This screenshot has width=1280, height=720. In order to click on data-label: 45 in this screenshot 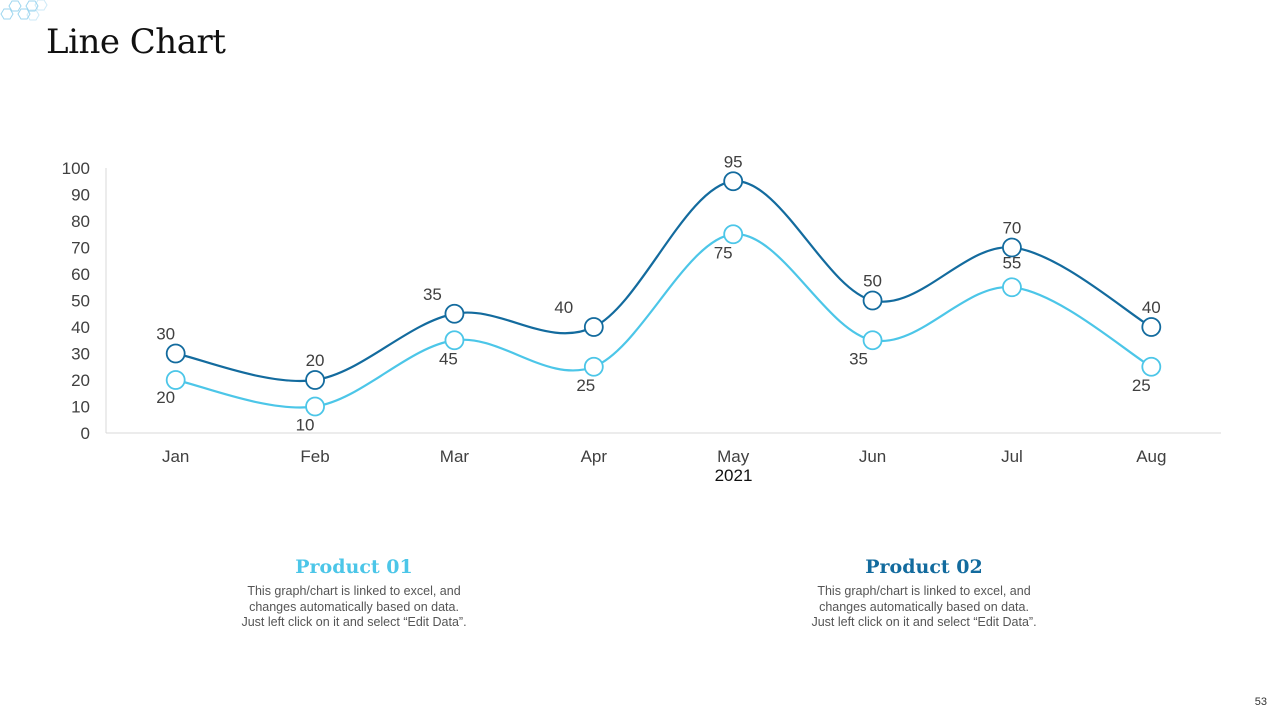, I will do `click(448, 358)`.